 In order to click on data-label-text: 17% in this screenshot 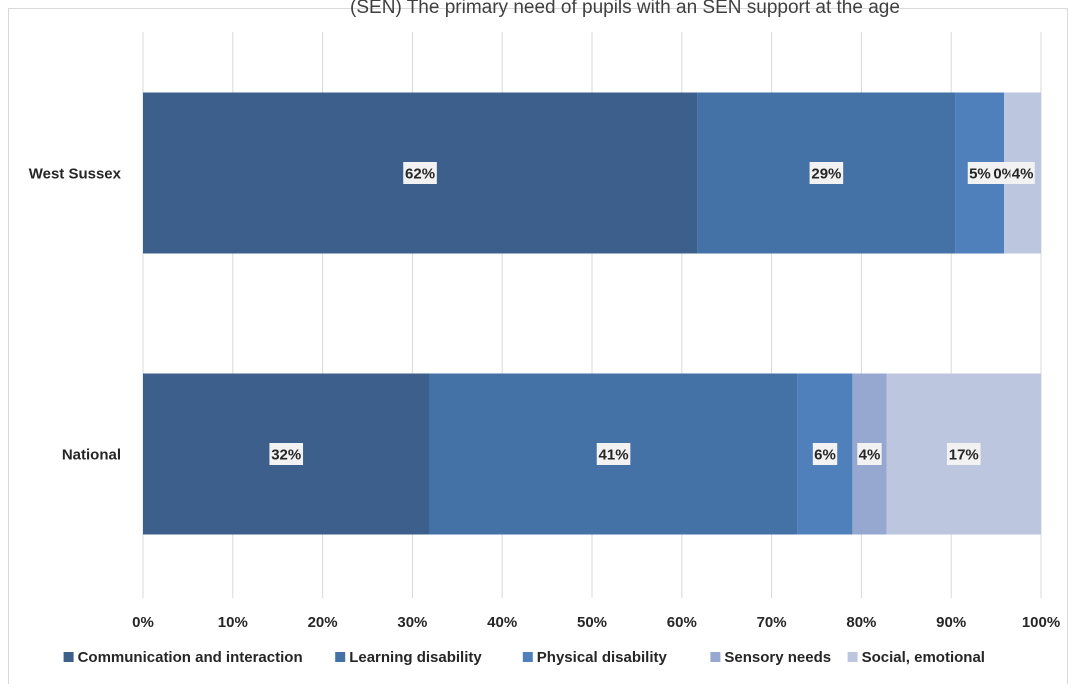, I will do `click(964, 455)`.